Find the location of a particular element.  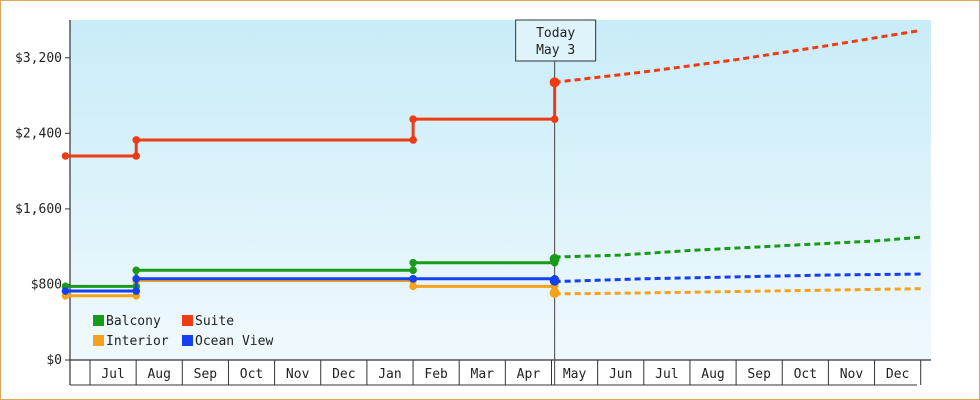

legend: Balcony Suite Interior Ocean View is located at coordinates (183, 331).